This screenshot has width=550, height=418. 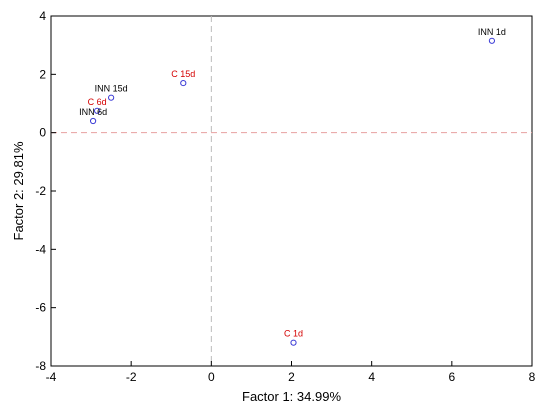 I want to click on x-axis-title: Factor 1: 34.99%, so click(x=291, y=396).